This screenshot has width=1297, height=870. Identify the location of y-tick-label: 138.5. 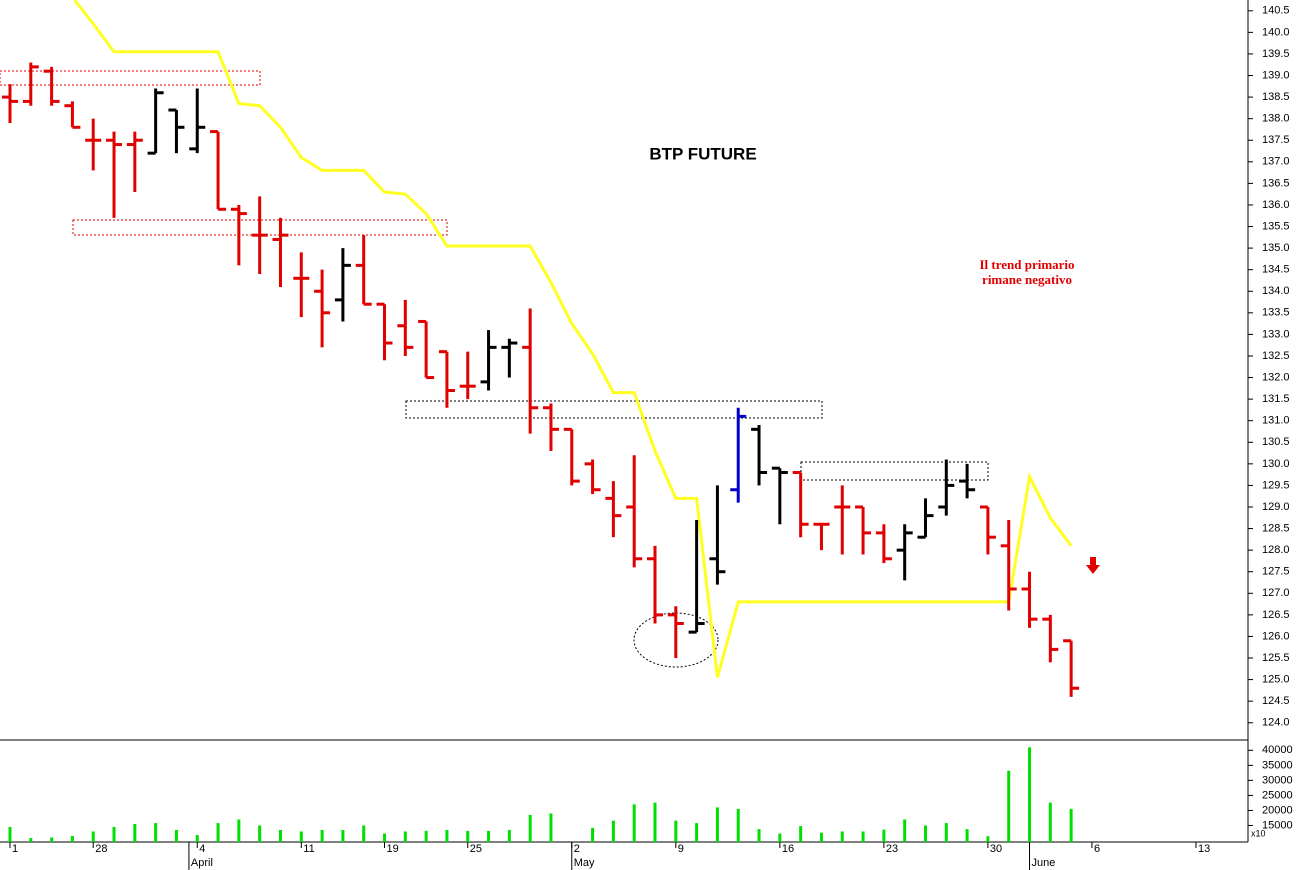
(1276, 97).